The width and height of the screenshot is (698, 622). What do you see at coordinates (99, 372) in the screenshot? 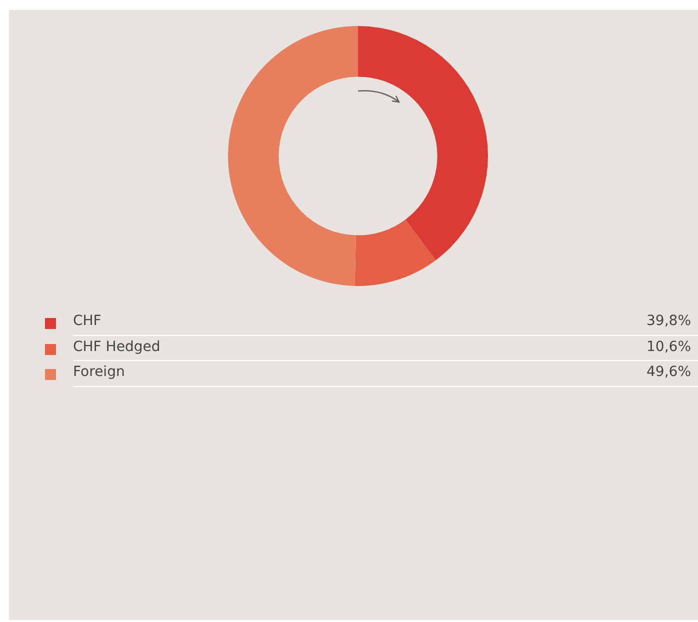
I see `legend-label: Foreign` at bounding box center [99, 372].